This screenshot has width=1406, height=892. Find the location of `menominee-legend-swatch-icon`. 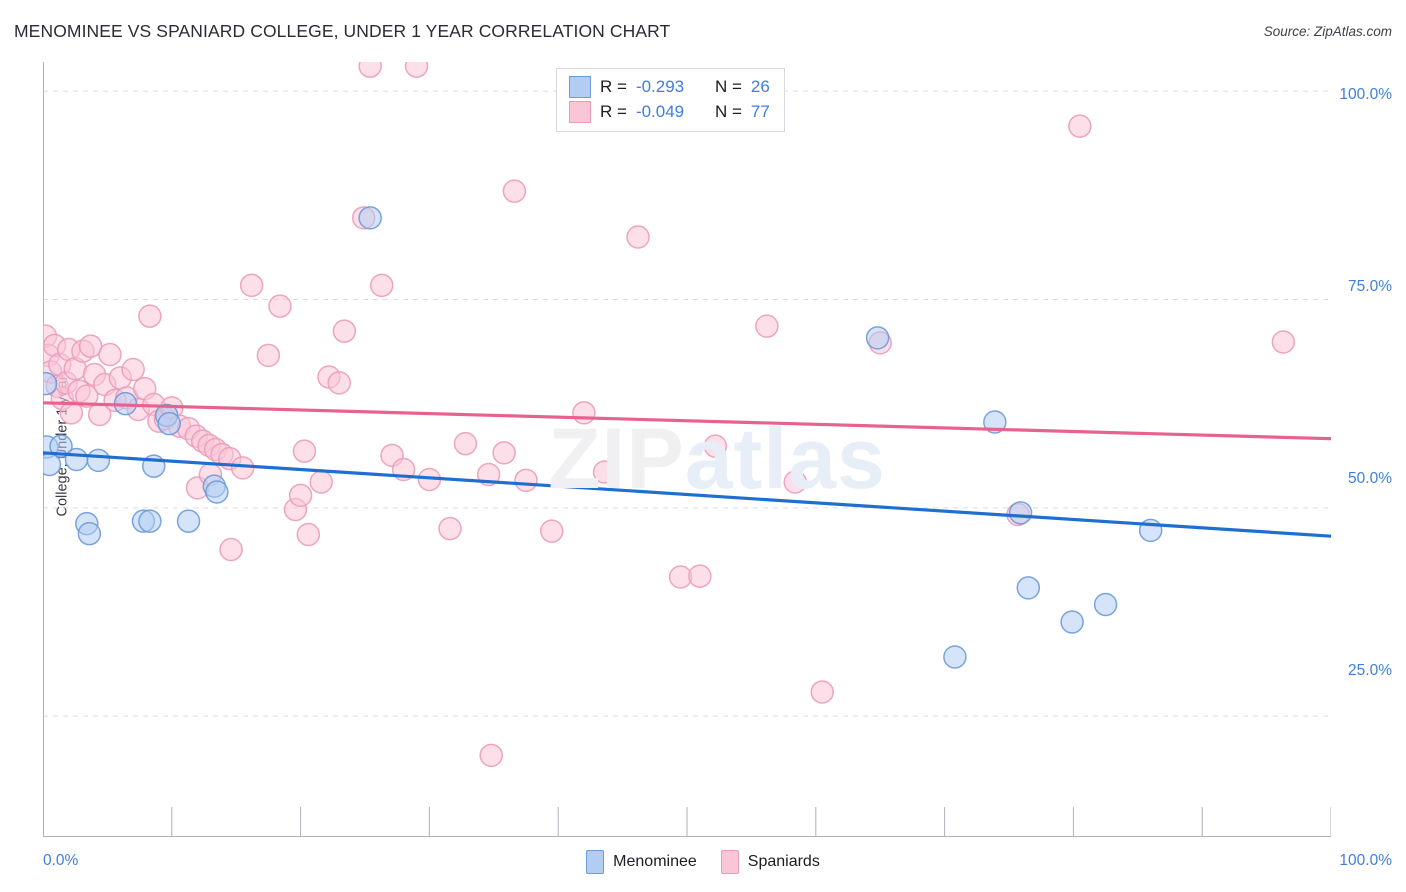

menominee-legend-swatch-icon is located at coordinates (595, 862).